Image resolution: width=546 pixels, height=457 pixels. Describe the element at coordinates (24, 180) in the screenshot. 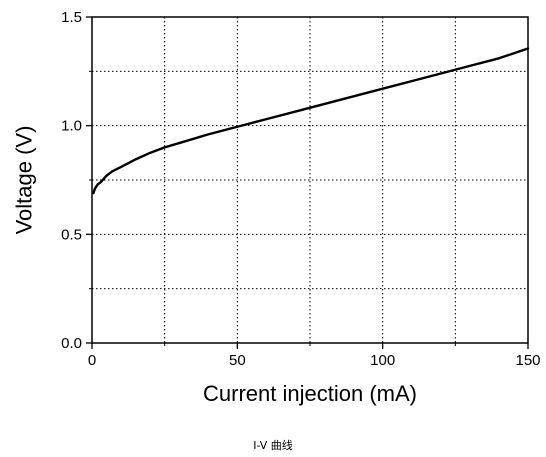

I see `y-axis-title: Voltage (V)` at that location.